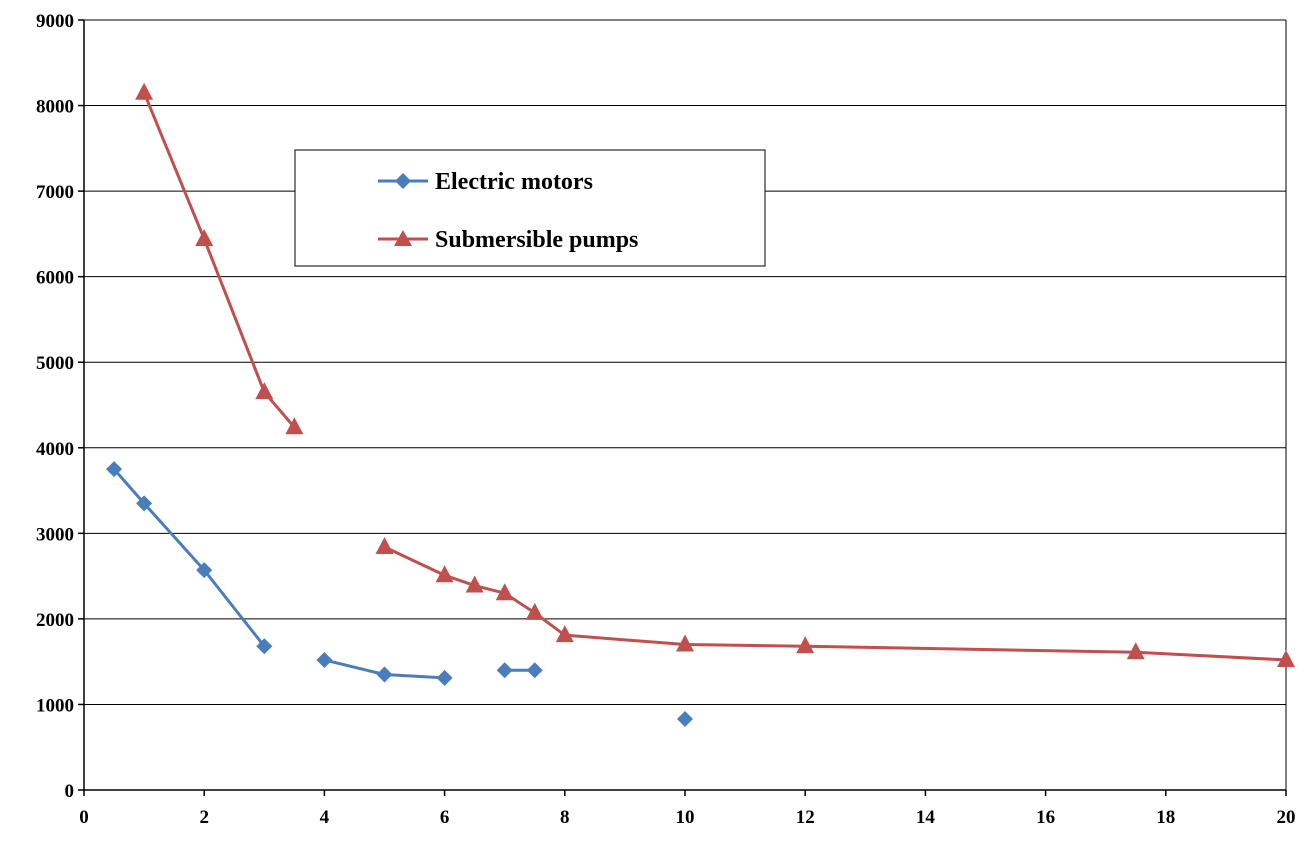 This screenshot has height=842, width=1315. Describe the element at coordinates (55, 449) in the screenshot. I see `y-tick-label: 4000` at that location.